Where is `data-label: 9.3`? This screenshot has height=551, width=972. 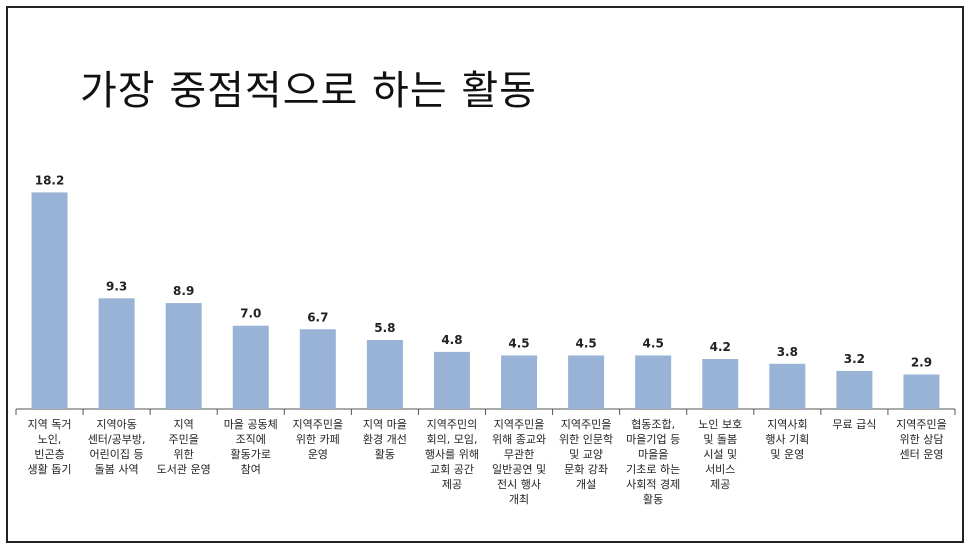 data-label: 9.3 is located at coordinates (116, 286).